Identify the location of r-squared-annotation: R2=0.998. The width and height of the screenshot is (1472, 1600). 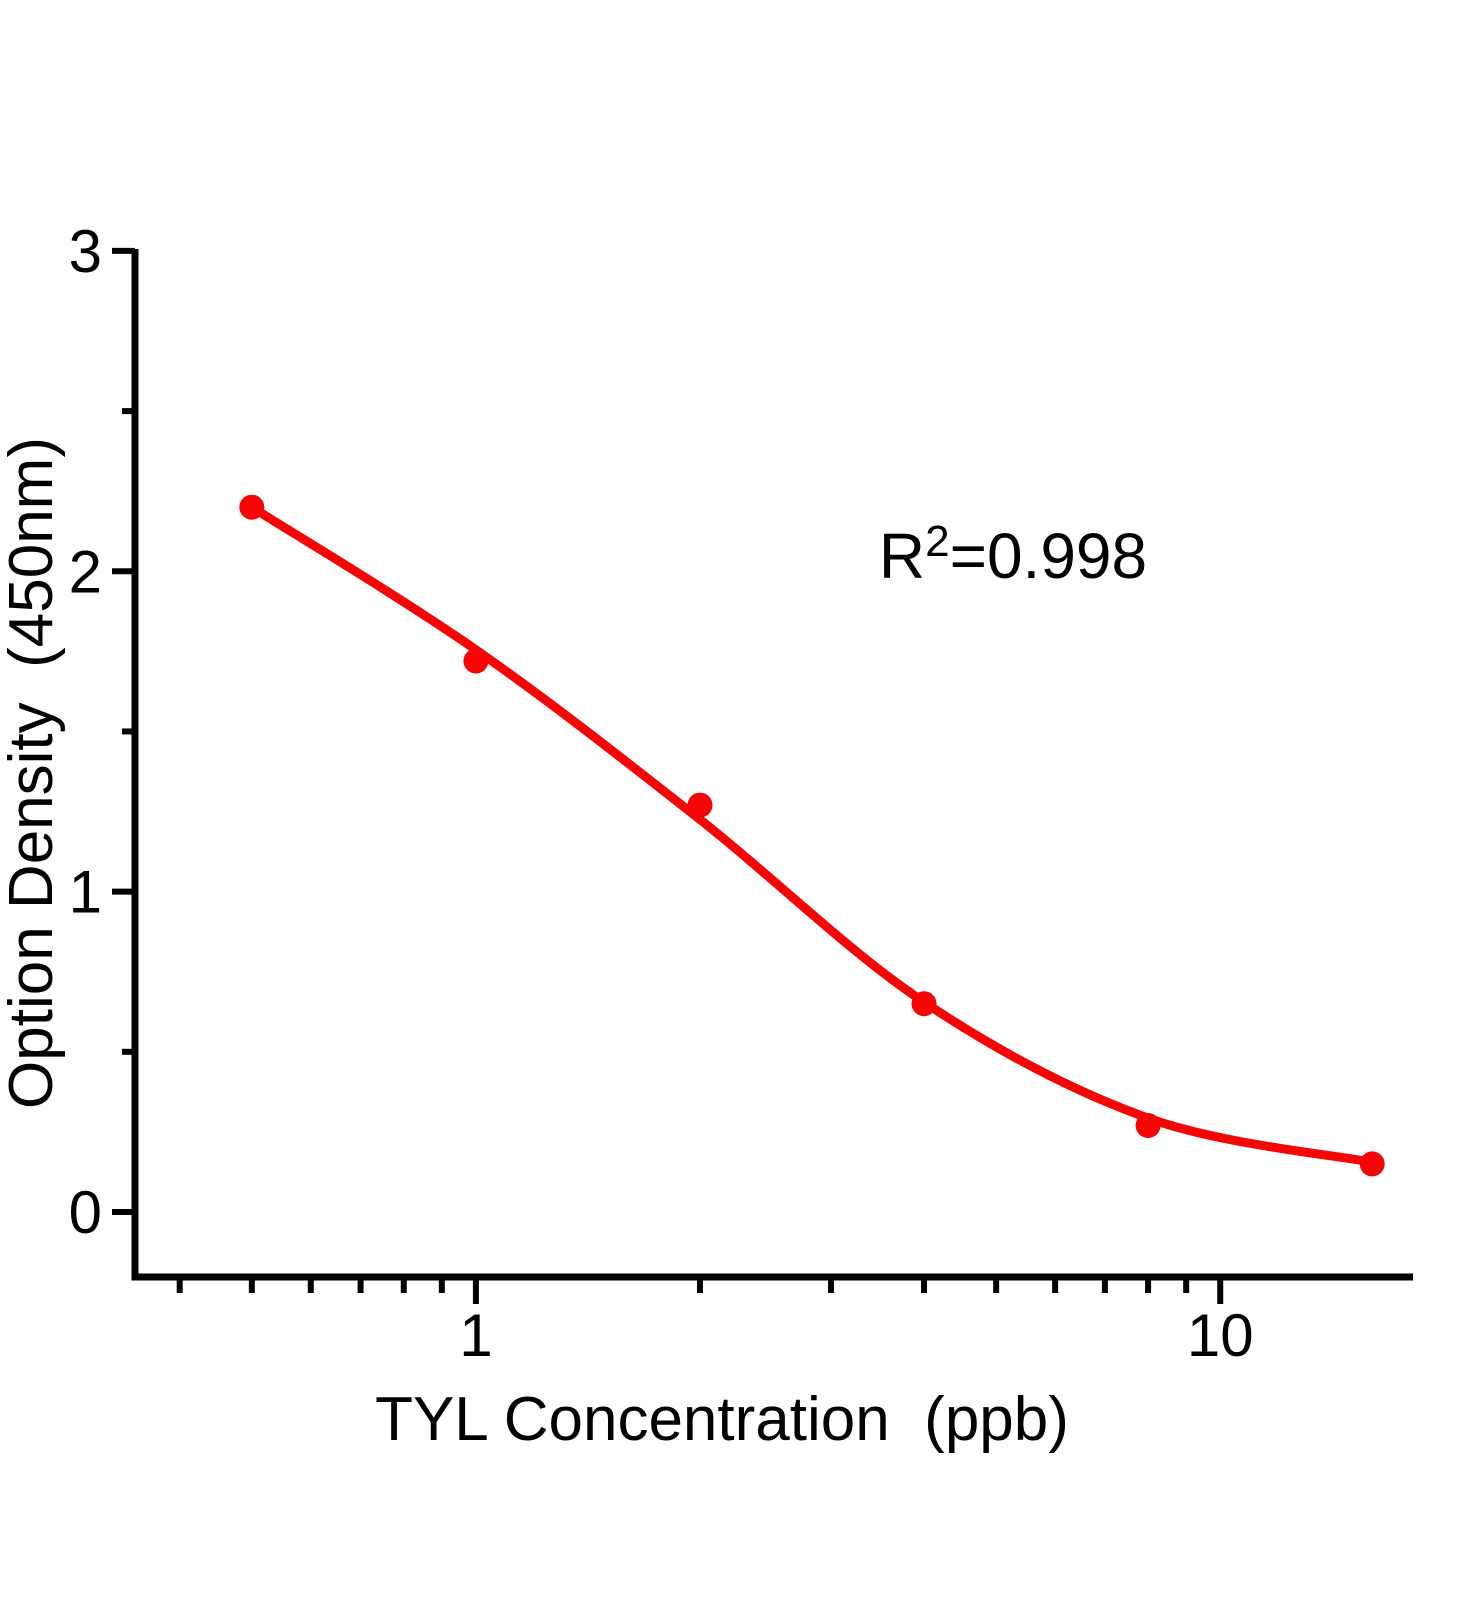
(1013, 554).